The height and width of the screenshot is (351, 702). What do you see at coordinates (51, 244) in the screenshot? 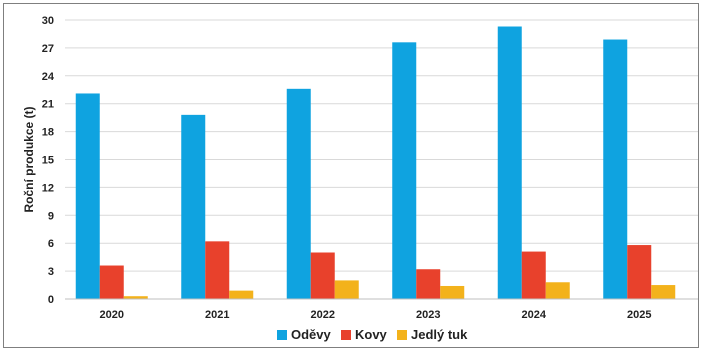
I see `y-tick-label: 6` at bounding box center [51, 244].